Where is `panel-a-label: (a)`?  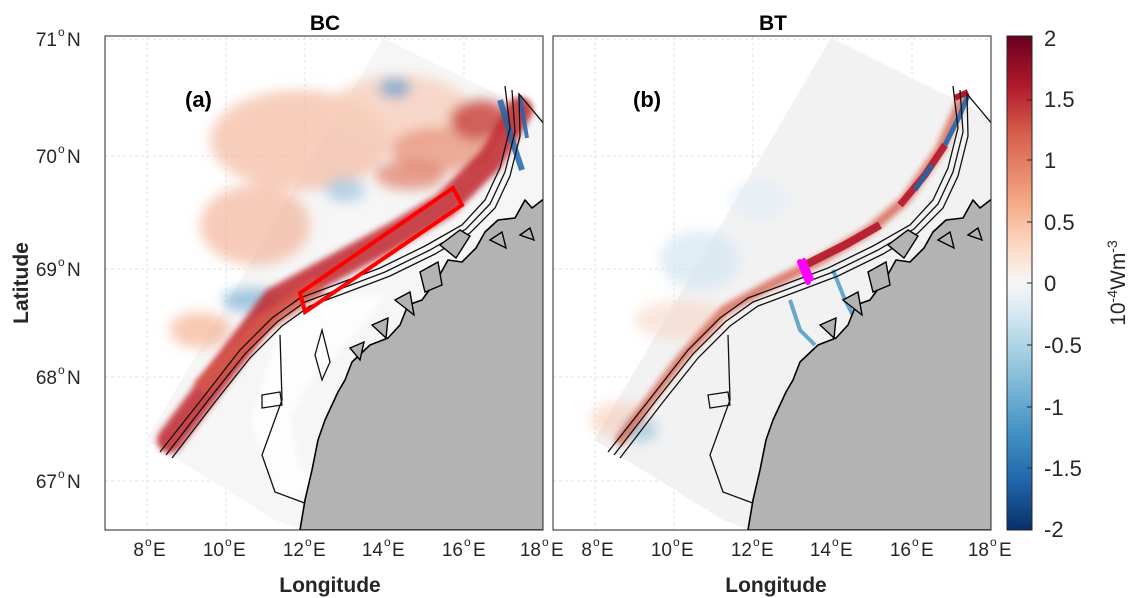 panel-a-label: (a) is located at coordinates (198, 99).